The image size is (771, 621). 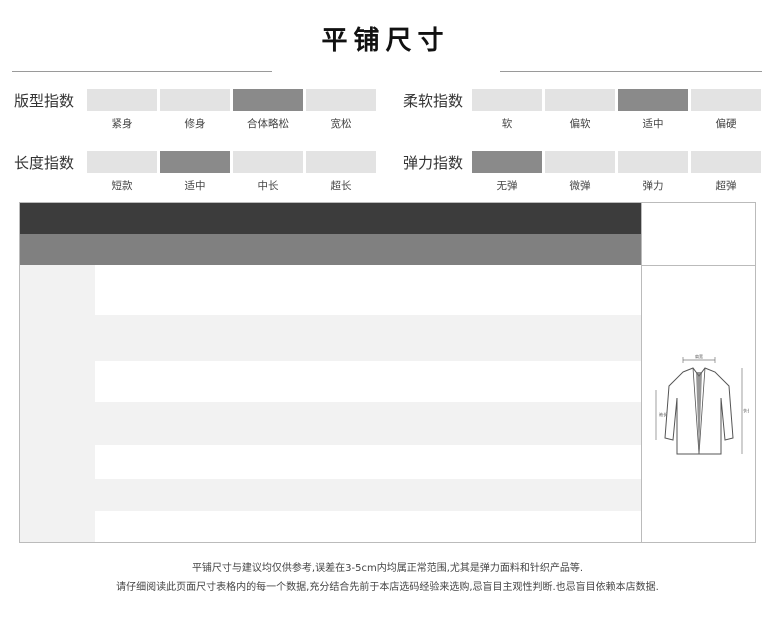 I want to click on shoulder-label: 肩宽, so click(x=699, y=356).